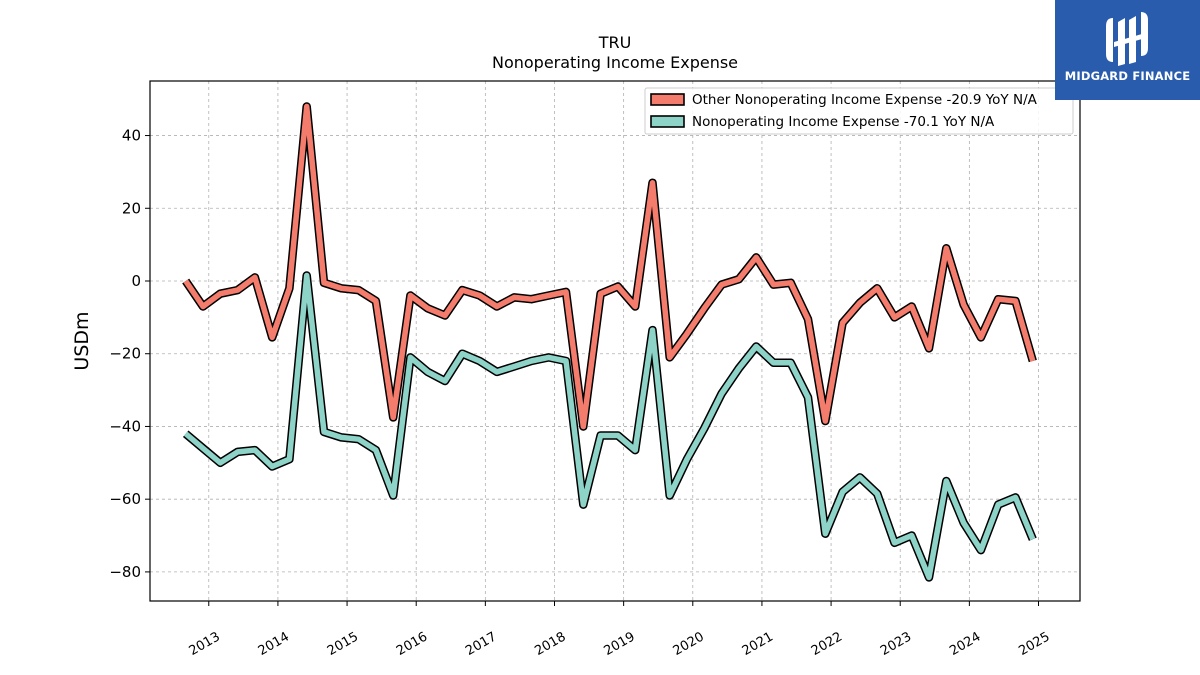 The height and width of the screenshot is (675, 1200). Describe the element at coordinates (615, 42) in the screenshot. I see `chart-title: TRU` at that location.